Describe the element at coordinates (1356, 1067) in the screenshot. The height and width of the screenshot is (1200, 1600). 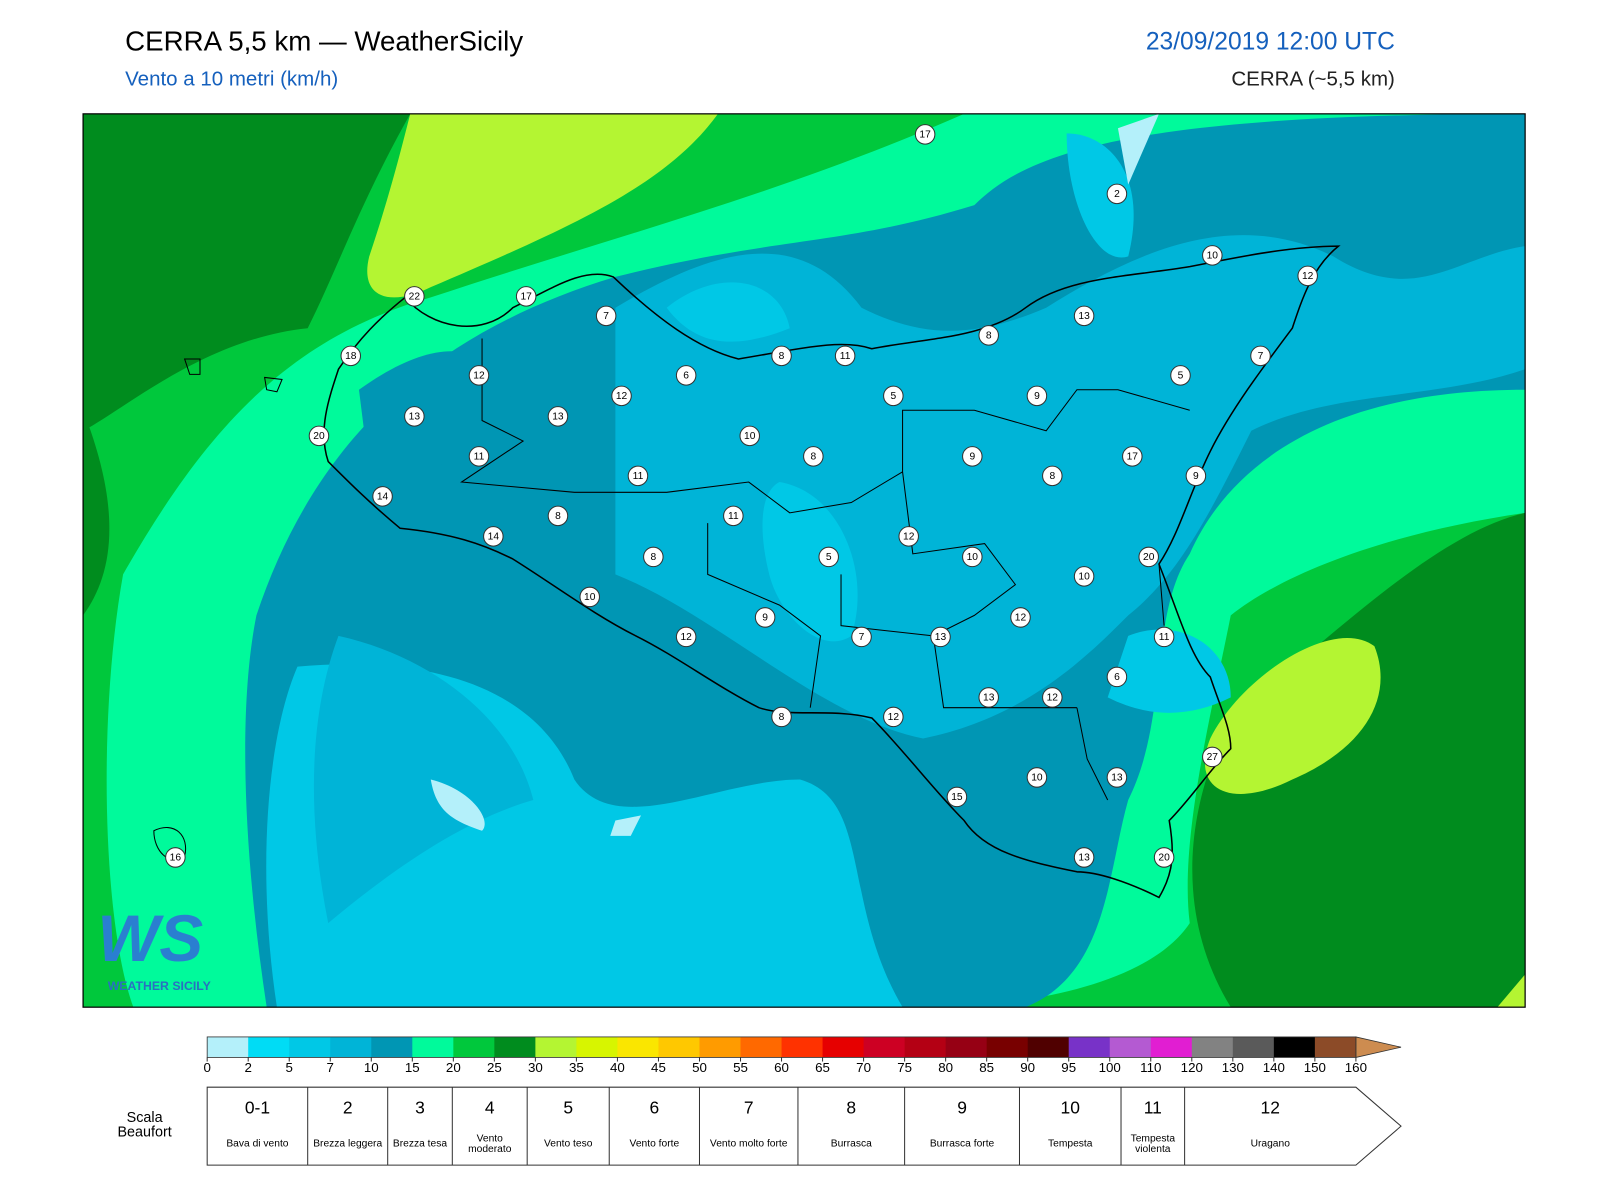
I see `colorbar-tick-label: 160` at that location.